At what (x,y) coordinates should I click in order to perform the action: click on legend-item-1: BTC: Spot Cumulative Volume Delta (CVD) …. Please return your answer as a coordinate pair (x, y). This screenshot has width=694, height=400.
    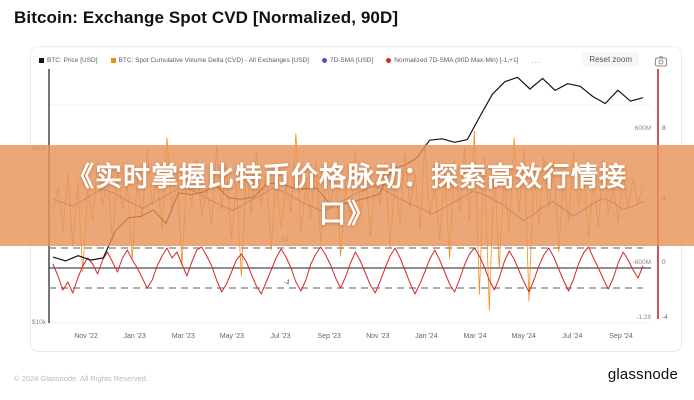
    Looking at the image, I should click on (209, 60).